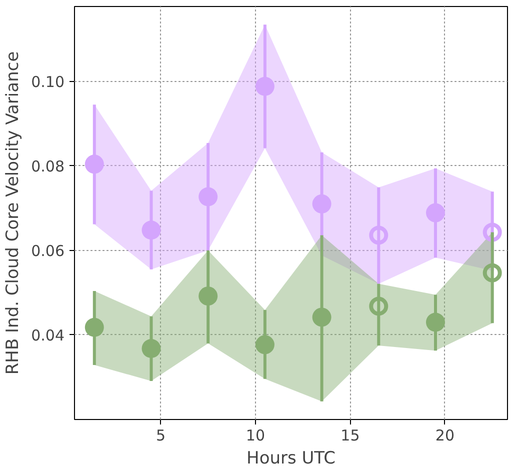  I want to click on x-tick-label: 20, so click(445, 435).